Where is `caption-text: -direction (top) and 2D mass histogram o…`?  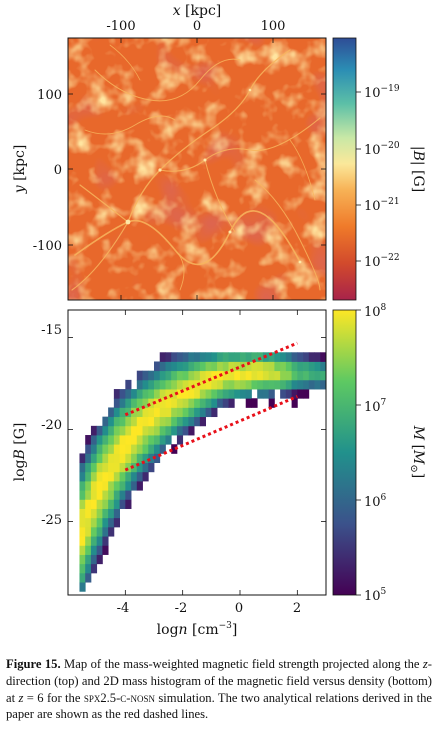 caption-text: -direction (top) and 2D mass histogram o… is located at coordinates (219, 681).